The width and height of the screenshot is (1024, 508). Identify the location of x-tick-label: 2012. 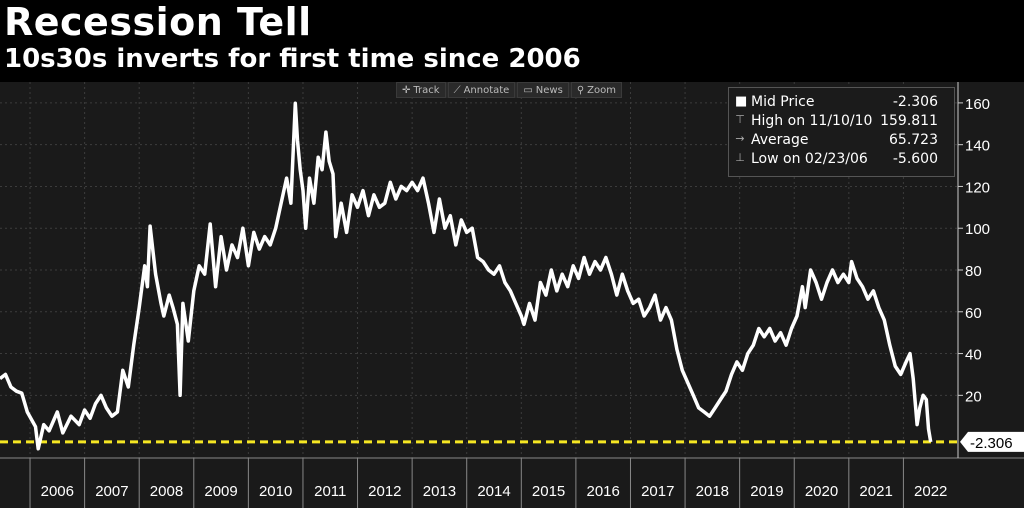
(384, 491).